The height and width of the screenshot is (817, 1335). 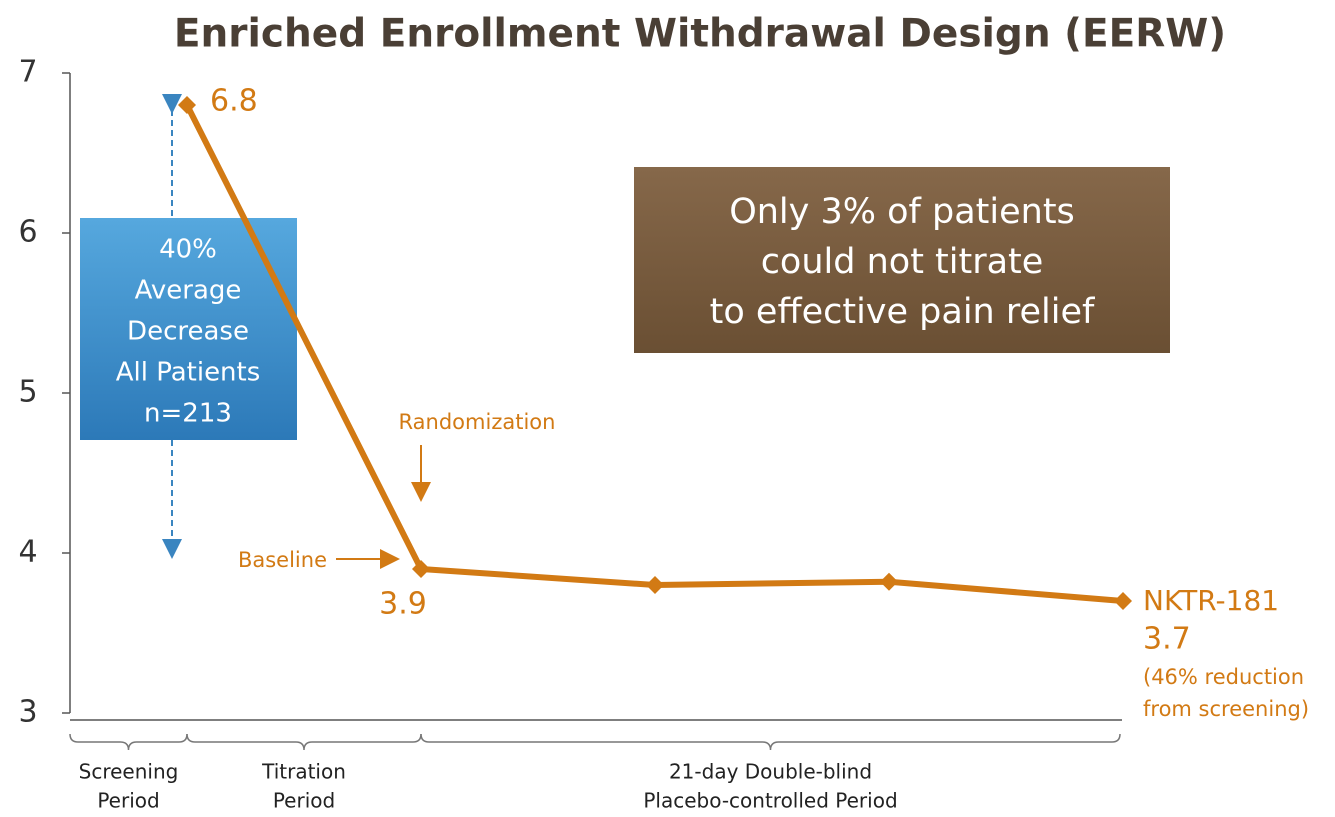 What do you see at coordinates (1167, 639) in the screenshot?
I see `data-label: 3.7` at bounding box center [1167, 639].